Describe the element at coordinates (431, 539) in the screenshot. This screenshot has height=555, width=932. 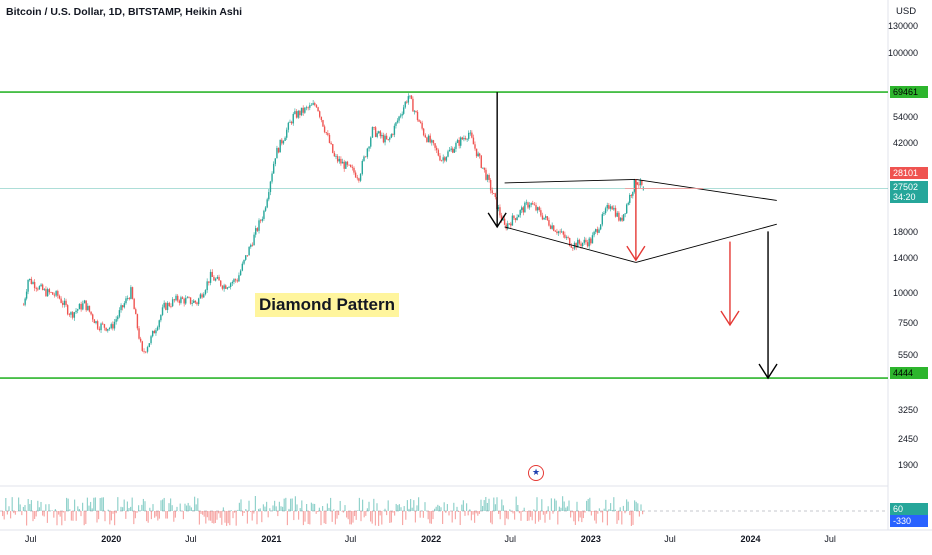
I see `x-tick-label: 2022` at that location.